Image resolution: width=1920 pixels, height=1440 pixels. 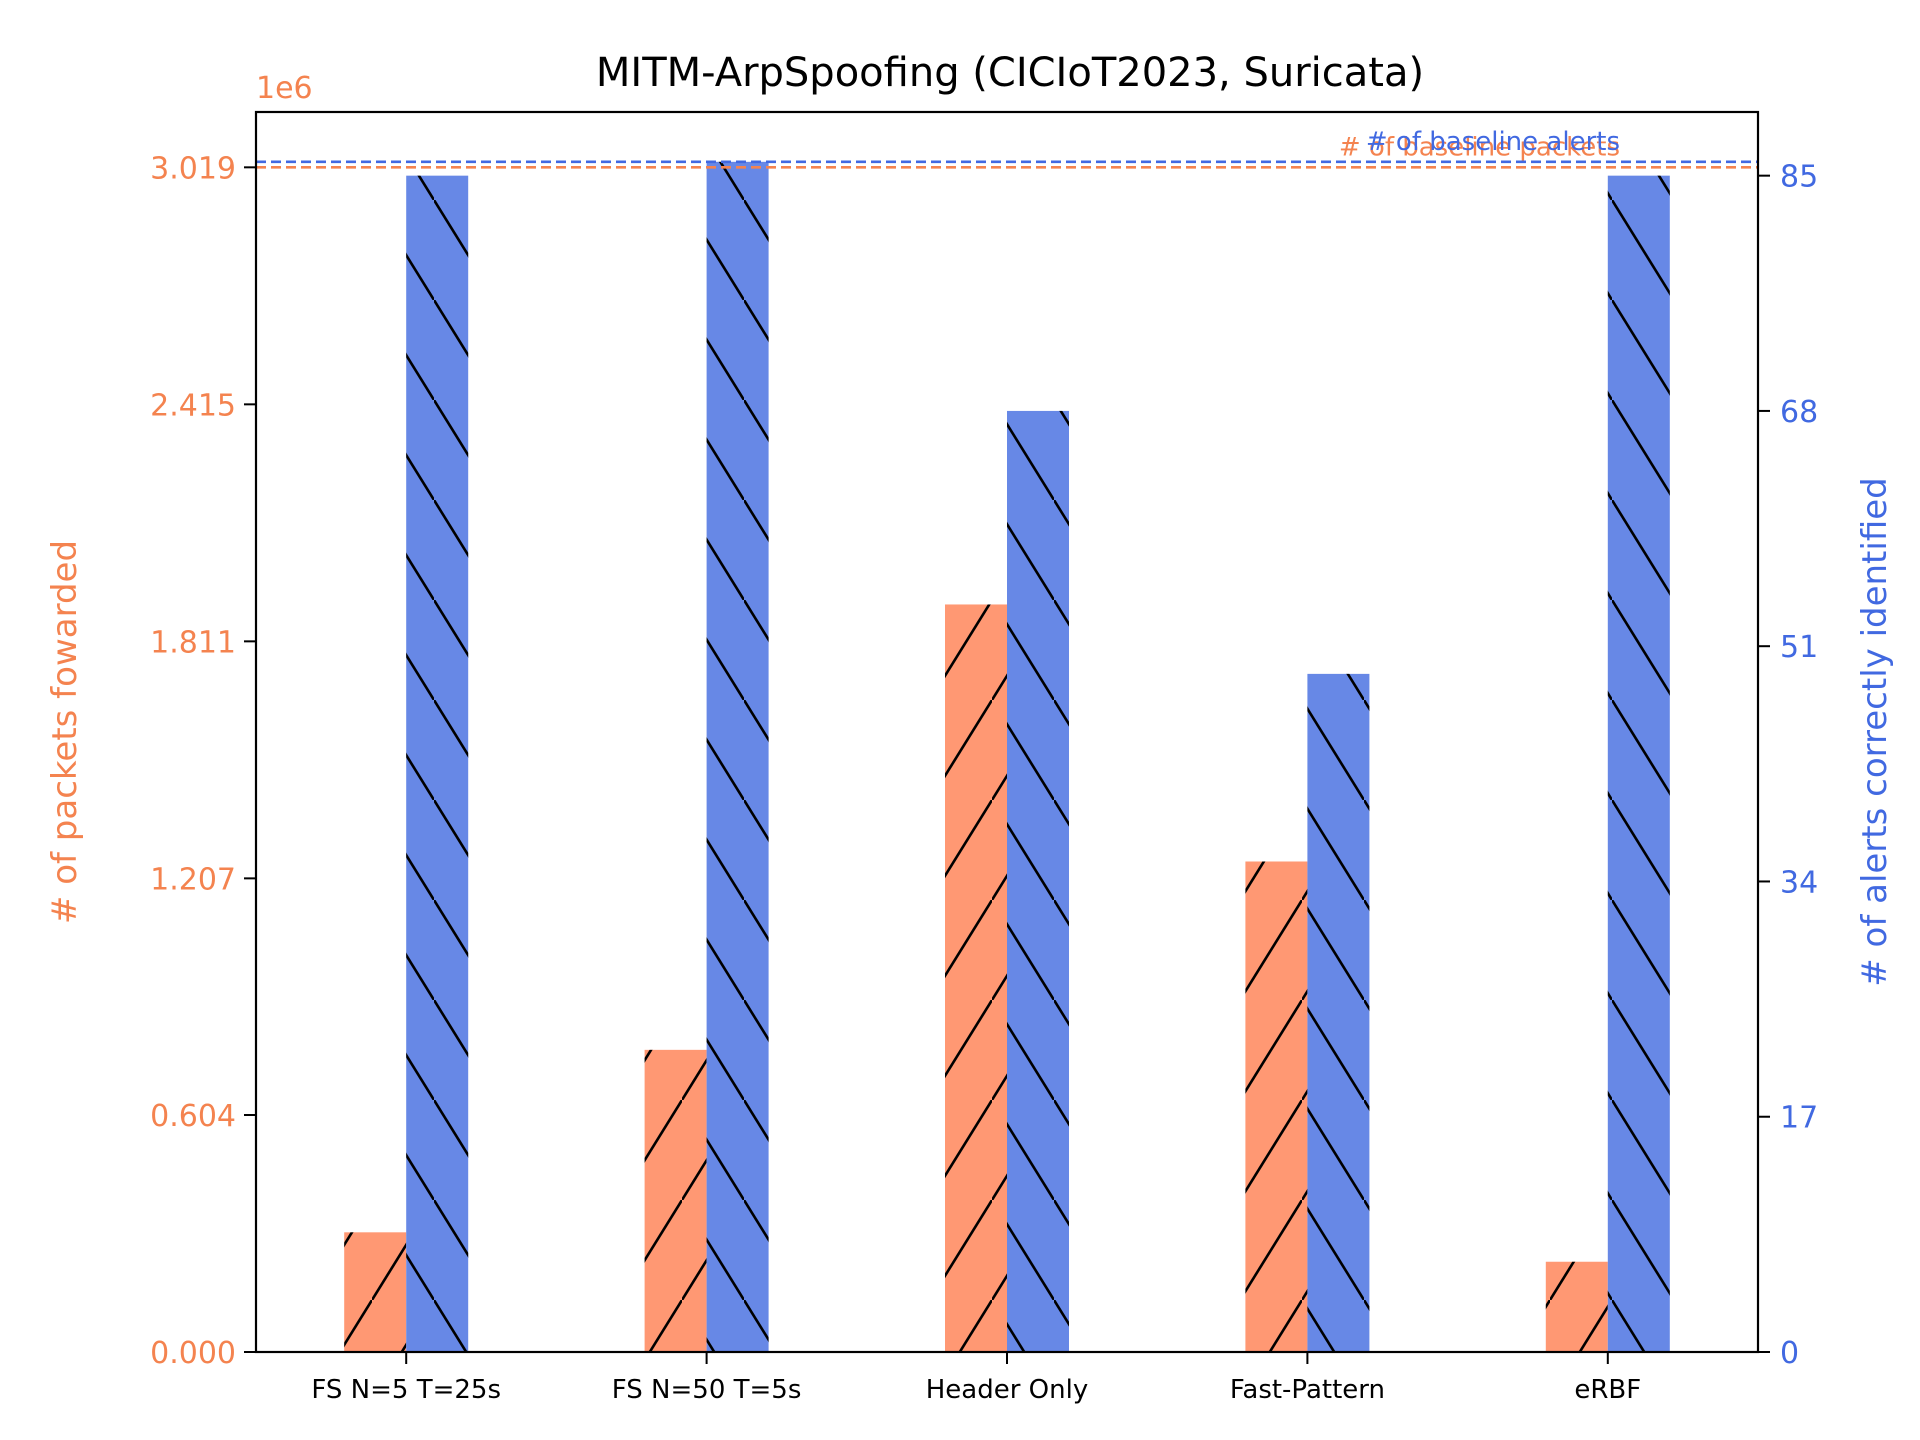 I want to click on x-tick-label: Fast-Pattern, so click(x=1307, y=1390).